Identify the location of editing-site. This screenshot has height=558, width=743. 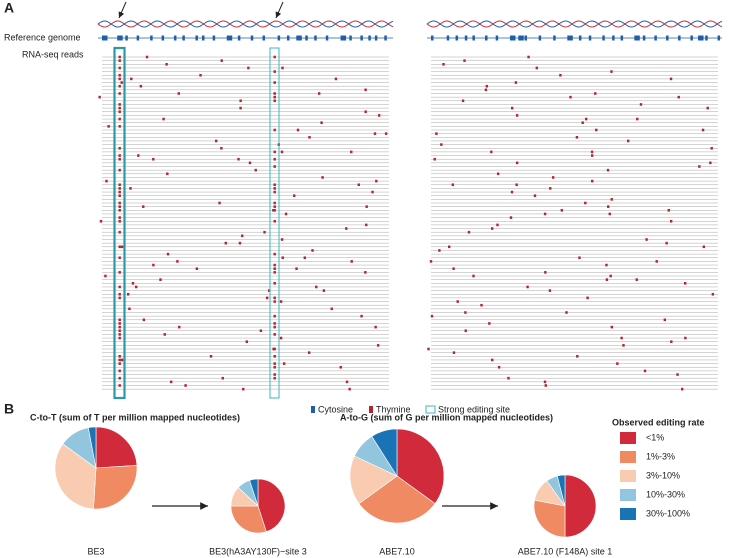
(119, 223).